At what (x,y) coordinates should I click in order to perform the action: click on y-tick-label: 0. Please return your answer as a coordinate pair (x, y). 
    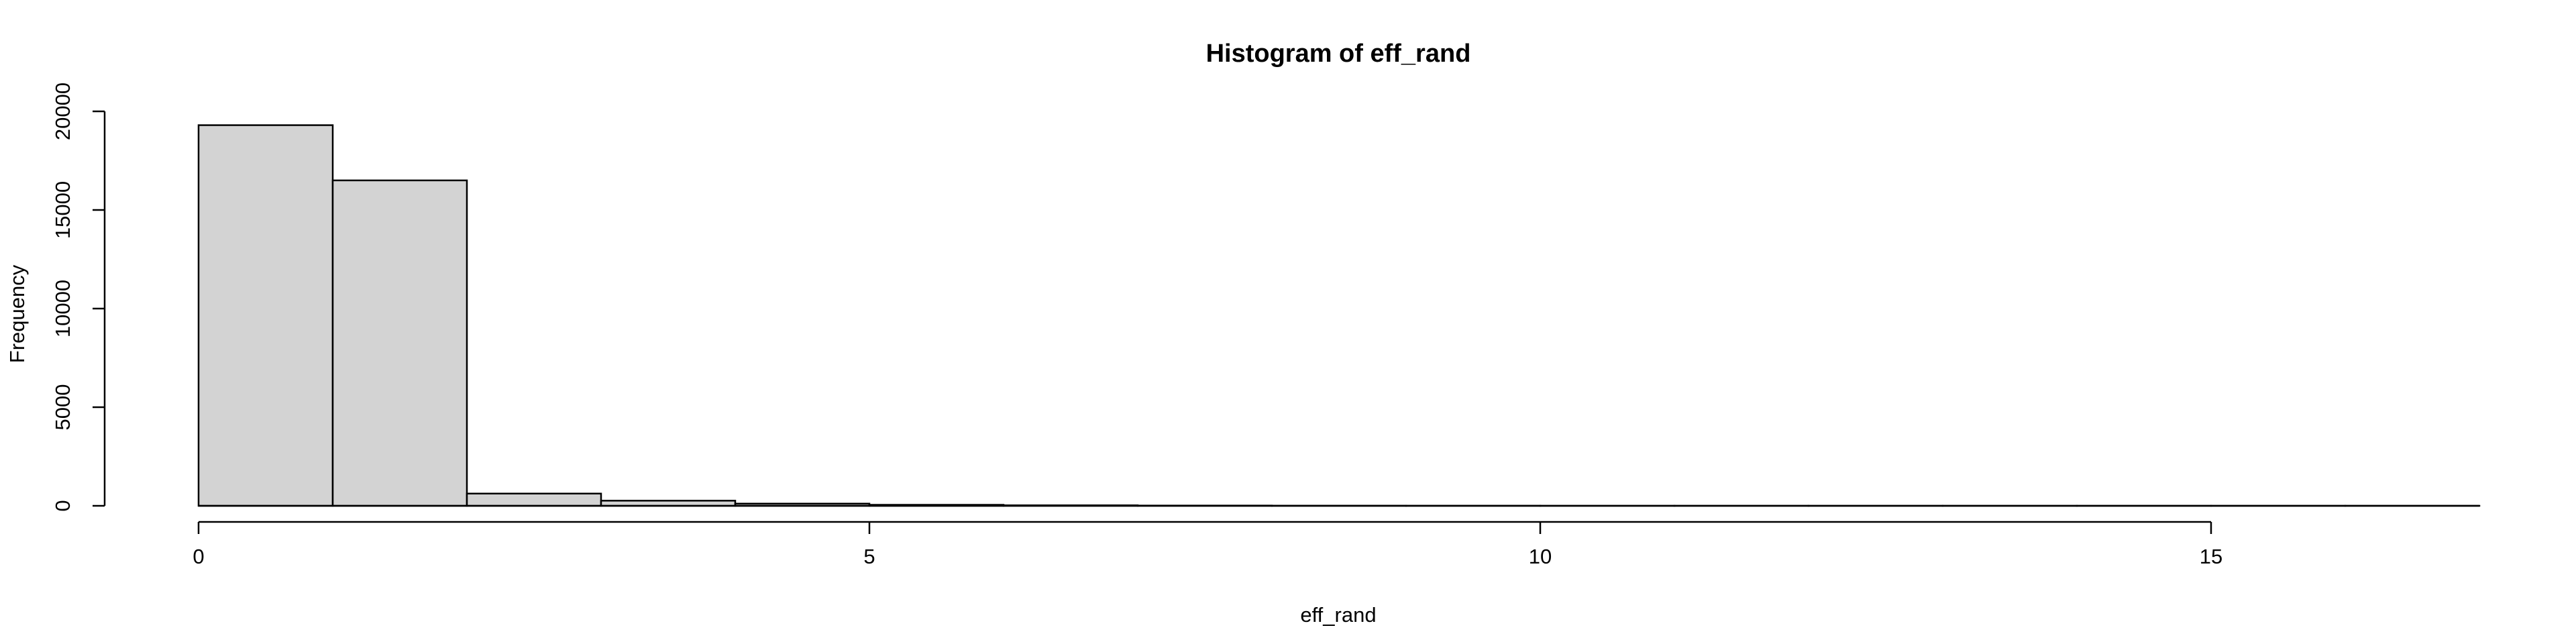
    Looking at the image, I should click on (62, 505).